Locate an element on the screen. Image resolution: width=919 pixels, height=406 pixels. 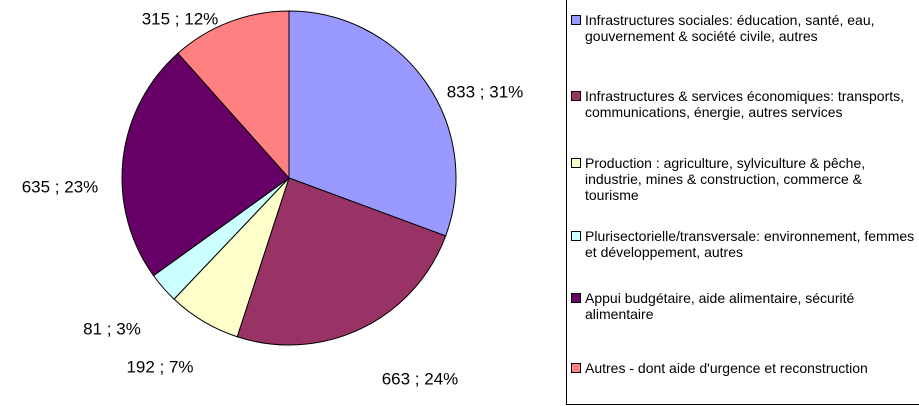
data-label: 192 ; 7% is located at coordinates (159, 366).